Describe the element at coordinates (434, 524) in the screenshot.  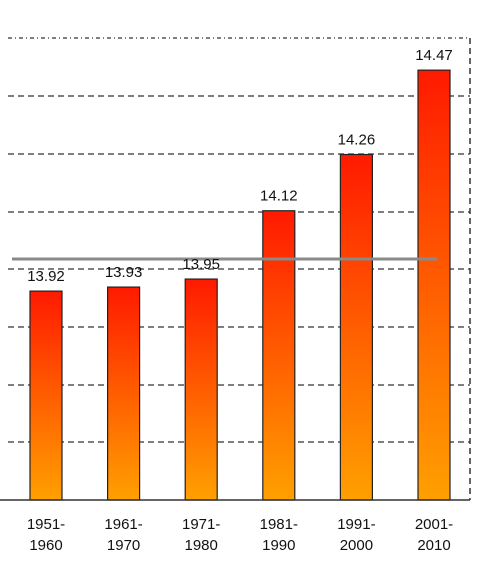
I see `category-label: 2001-` at that location.